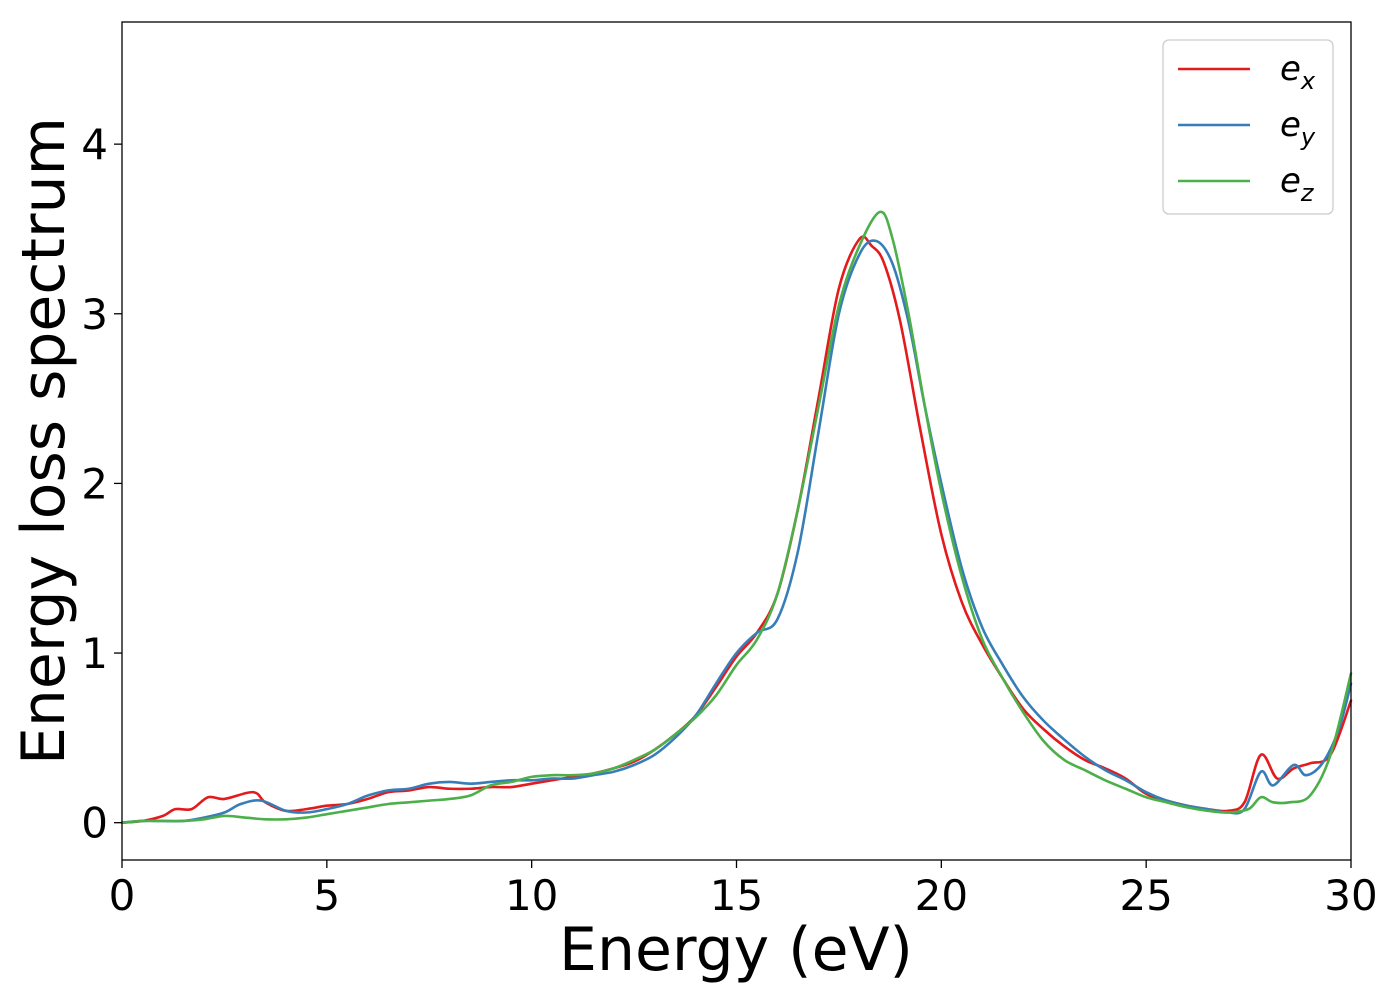  I want to click on x-tick-label: 30, so click(1350, 895).